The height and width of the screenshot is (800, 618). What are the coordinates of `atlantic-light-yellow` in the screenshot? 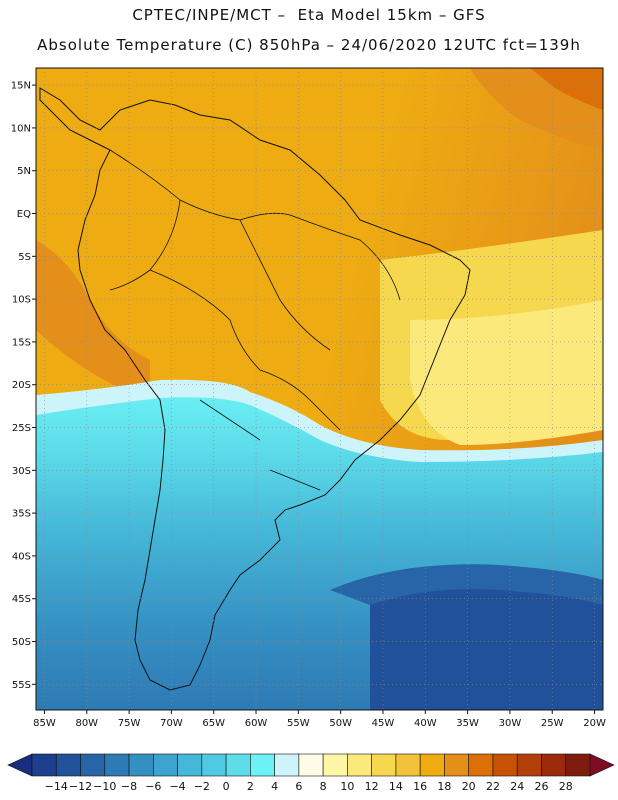 It's located at (506, 372).